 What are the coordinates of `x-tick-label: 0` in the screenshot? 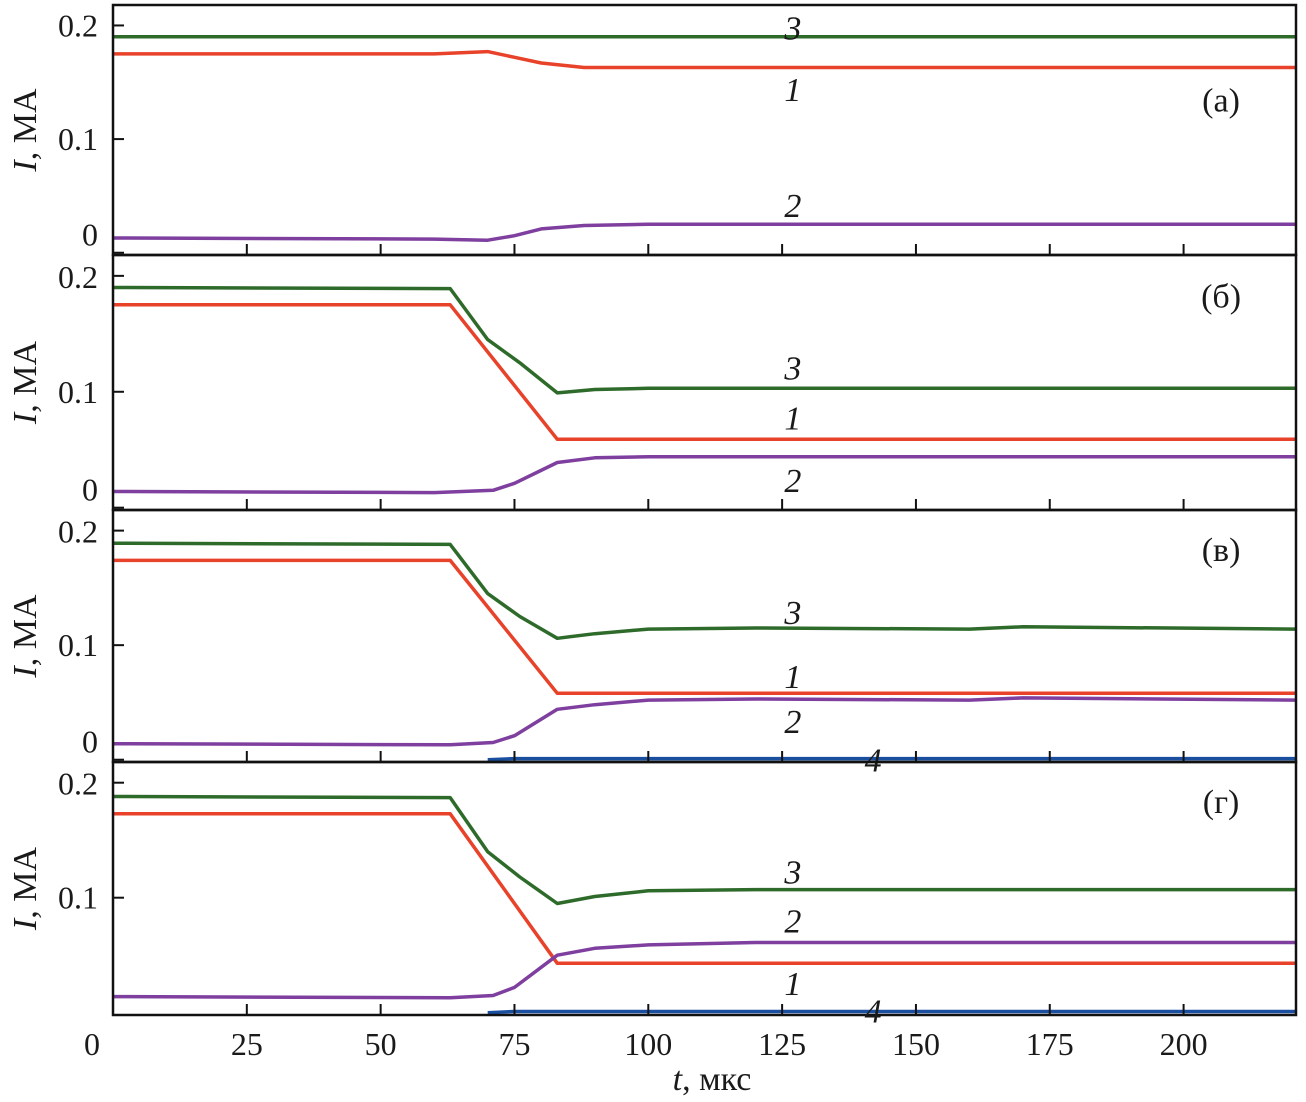 It's located at (92, 1044).